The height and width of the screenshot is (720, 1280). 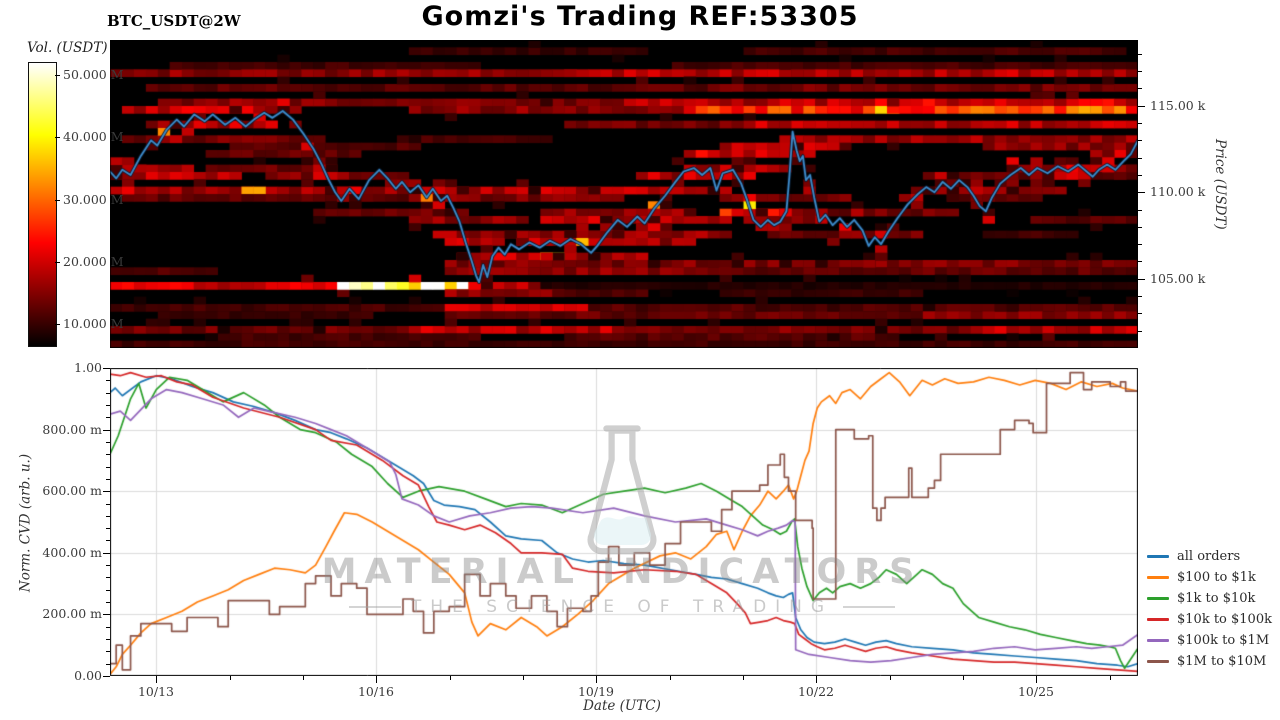 What do you see at coordinates (1216, 577) in the screenshot?
I see `legend-item-label: $100 to $1k` at bounding box center [1216, 577].